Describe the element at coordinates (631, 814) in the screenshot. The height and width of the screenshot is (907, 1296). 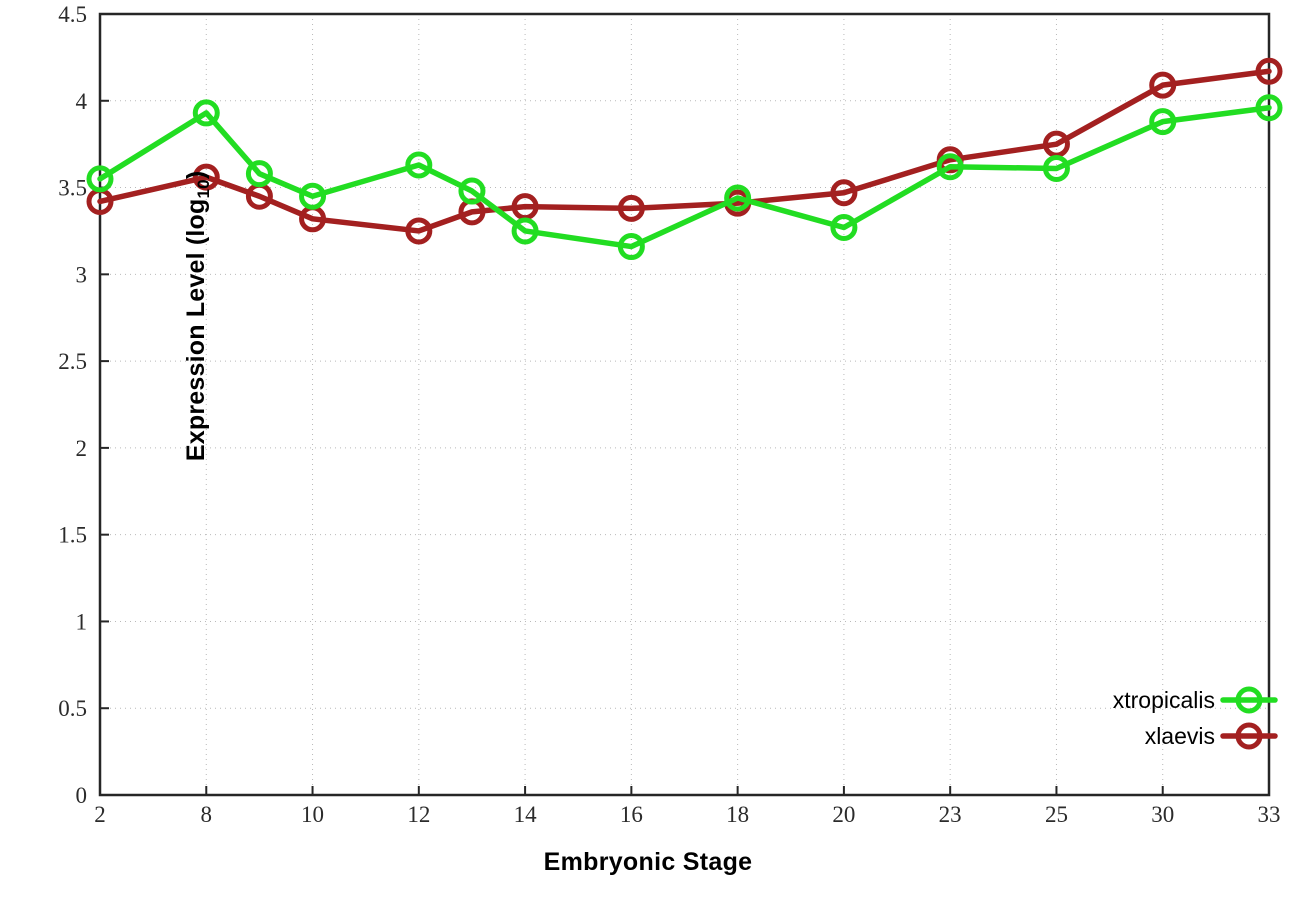
I see `x-axis-tick-label: 16` at that location.